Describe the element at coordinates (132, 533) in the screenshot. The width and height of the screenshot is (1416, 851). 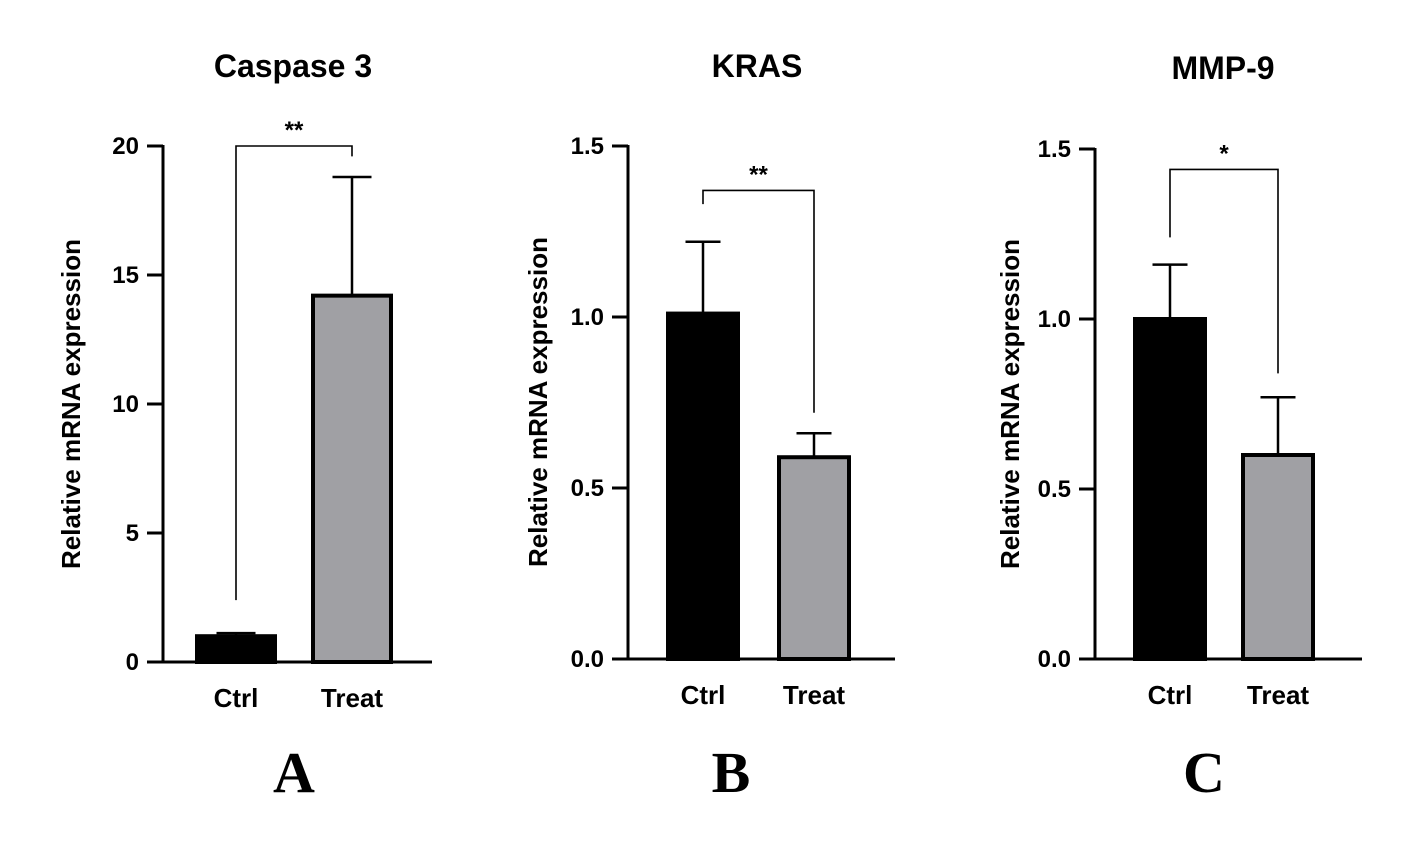
I see `y-tick-label: 5` at that location.